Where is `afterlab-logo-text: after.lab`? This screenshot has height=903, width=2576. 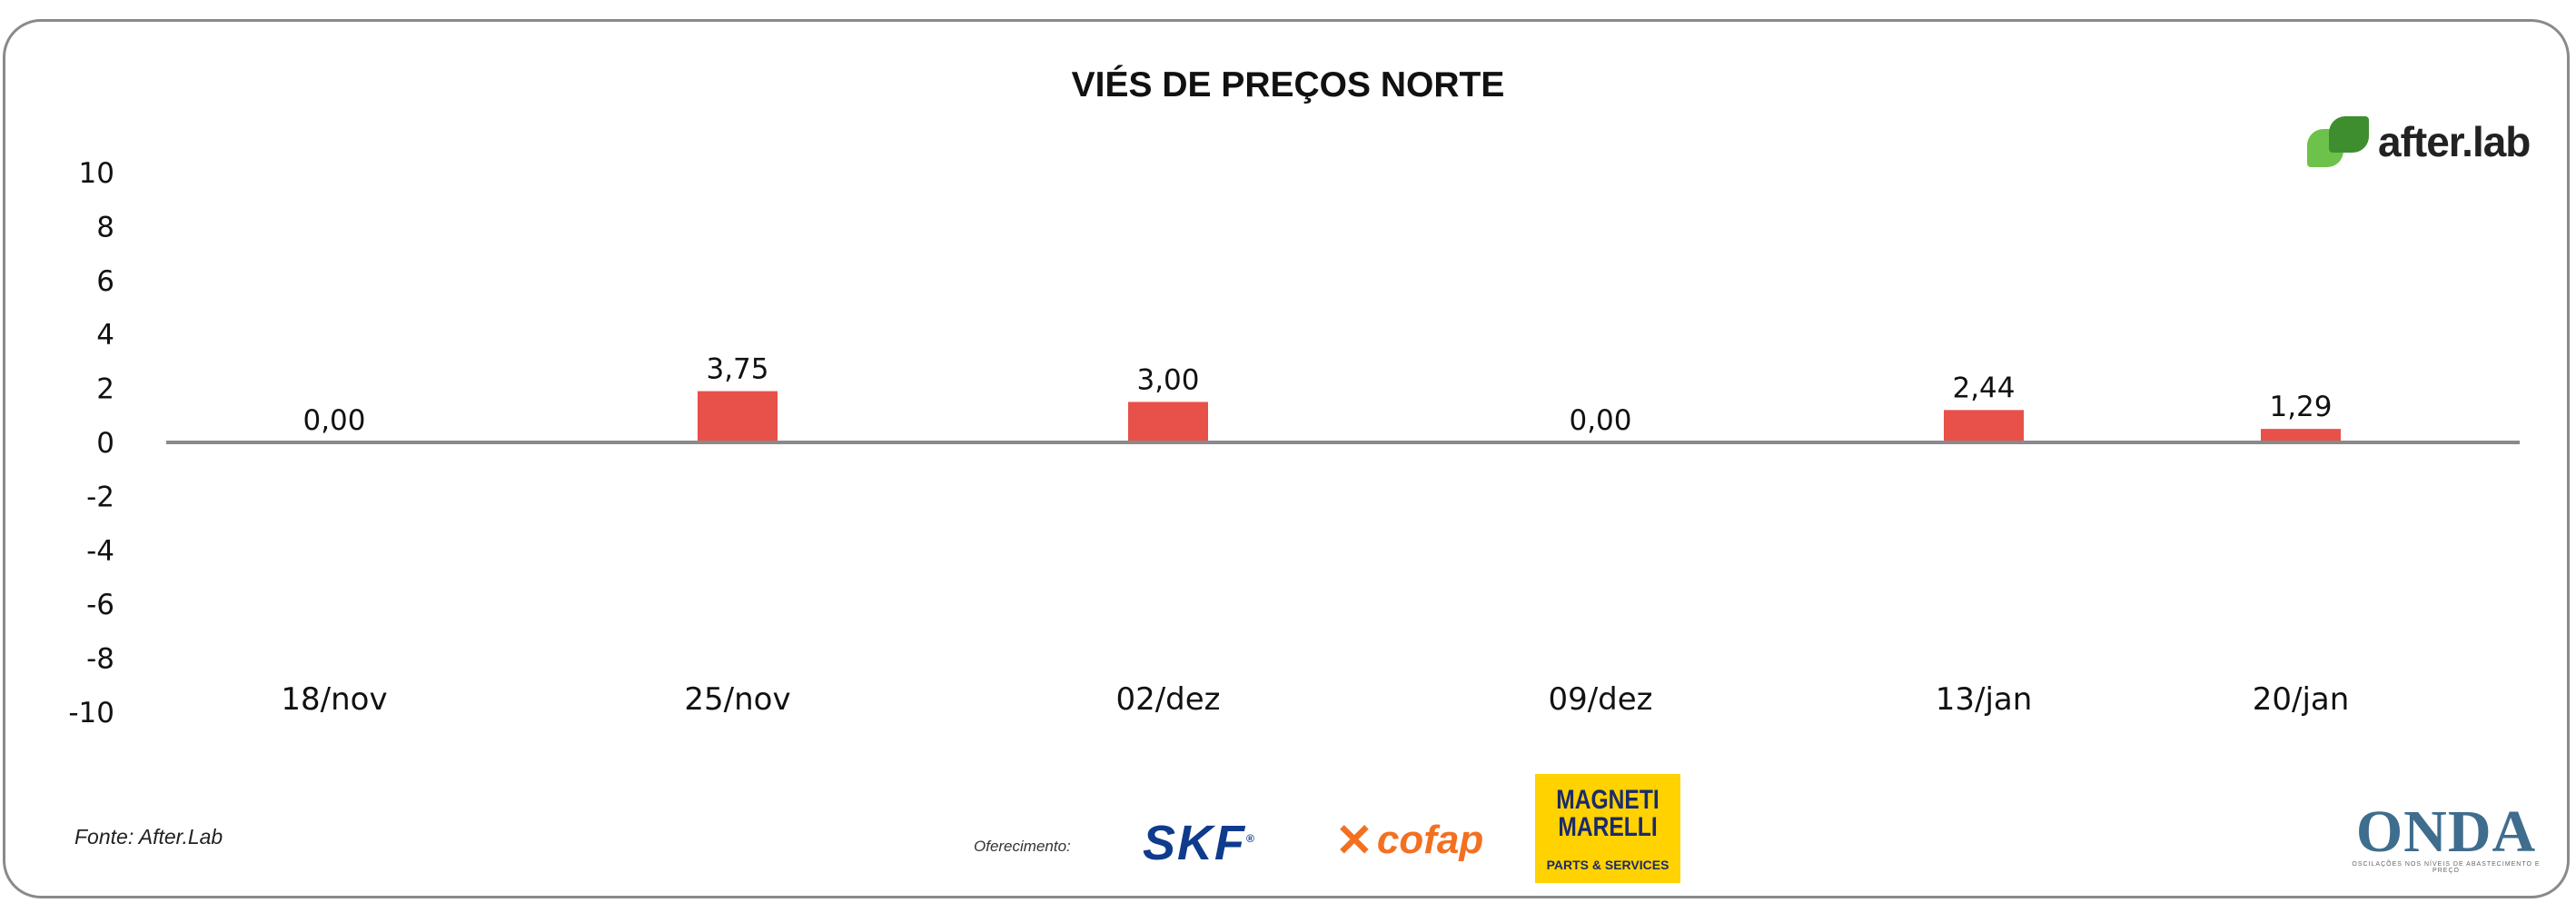
afterlab-logo-text: after.lab is located at coordinates (2454, 141).